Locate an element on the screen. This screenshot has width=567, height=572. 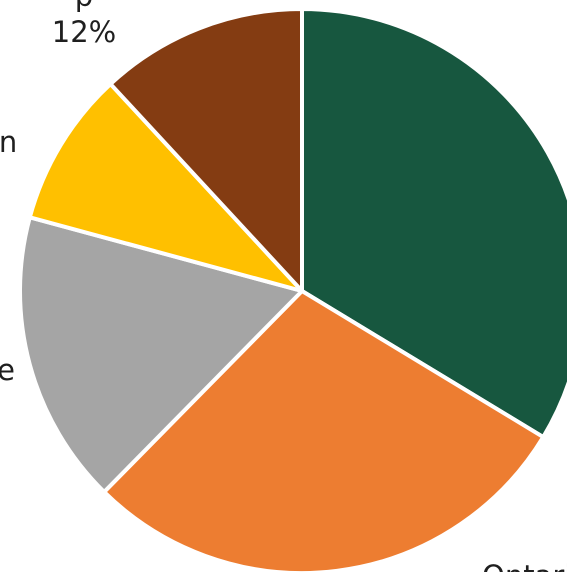
slice-percent-label: 12% is located at coordinates (84, 32).